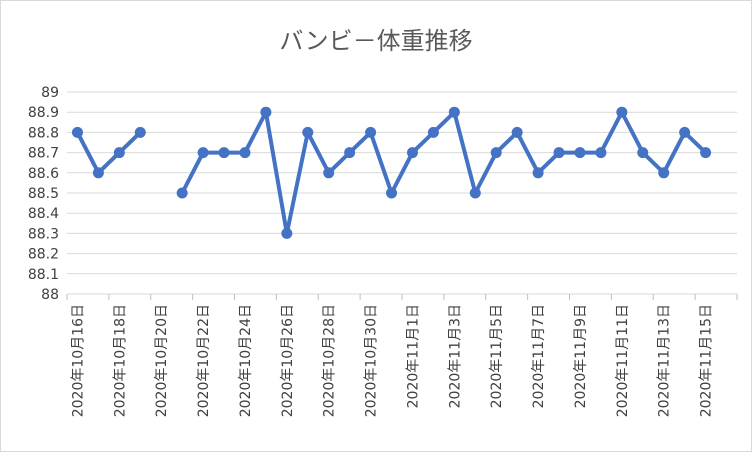 The width and height of the screenshot is (752, 452). Describe the element at coordinates (50, 93) in the screenshot. I see `y-tick-label: 89` at that location.